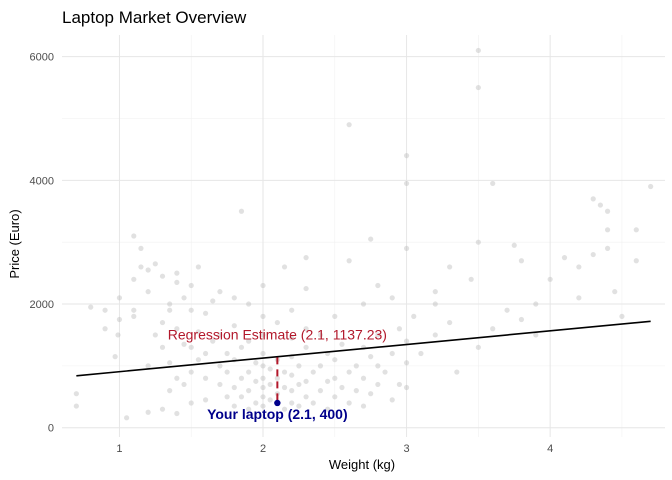 The height and width of the screenshot is (480, 672). I want to click on y-tick-label: 6000, so click(42, 58).